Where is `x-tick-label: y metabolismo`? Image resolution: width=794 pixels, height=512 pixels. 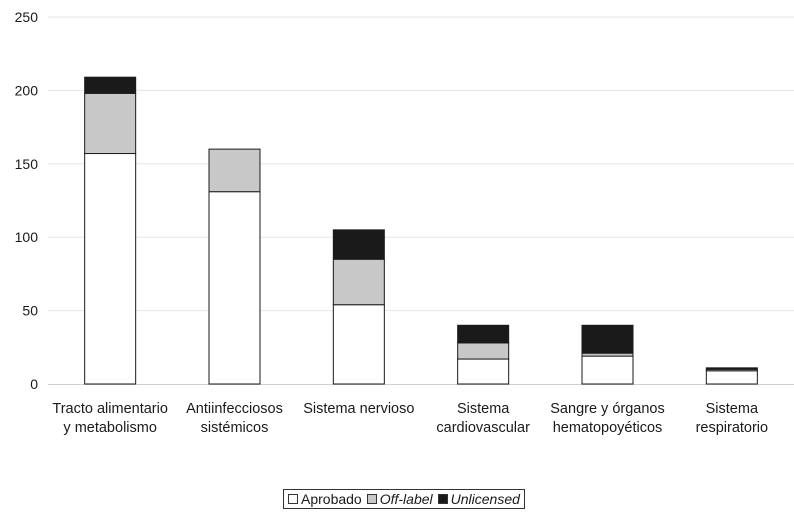 x-tick-label: y metabolismo is located at coordinates (109, 428).